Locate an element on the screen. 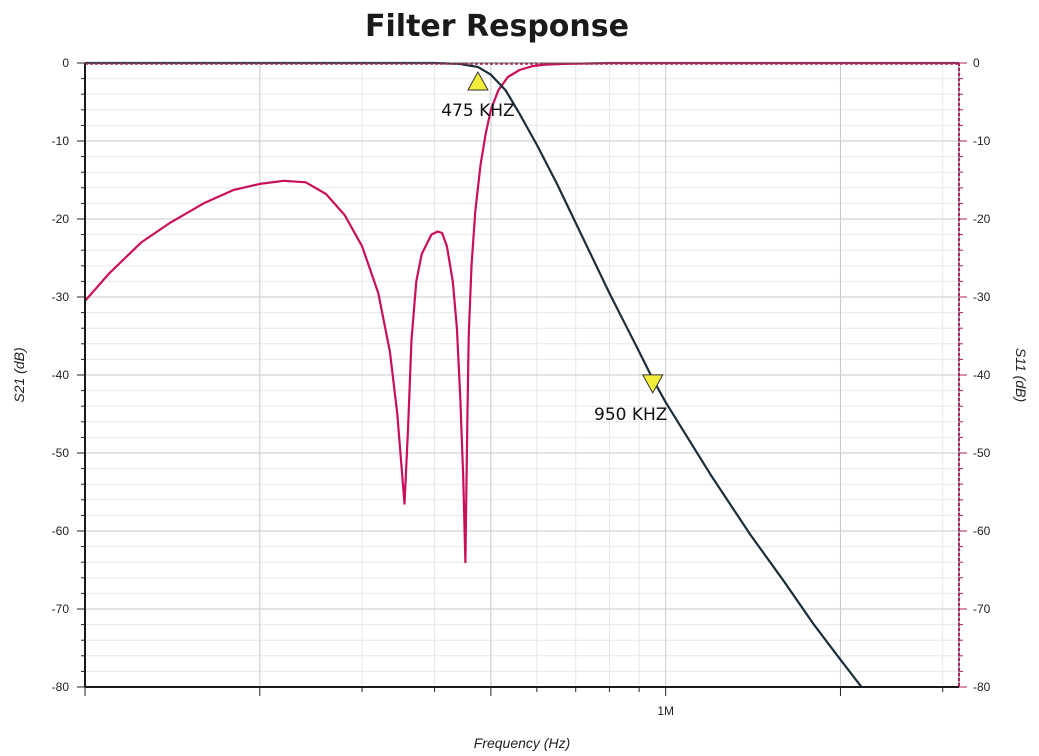  y2-axis-label: S11 (dB) is located at coordinates (1021, 375).